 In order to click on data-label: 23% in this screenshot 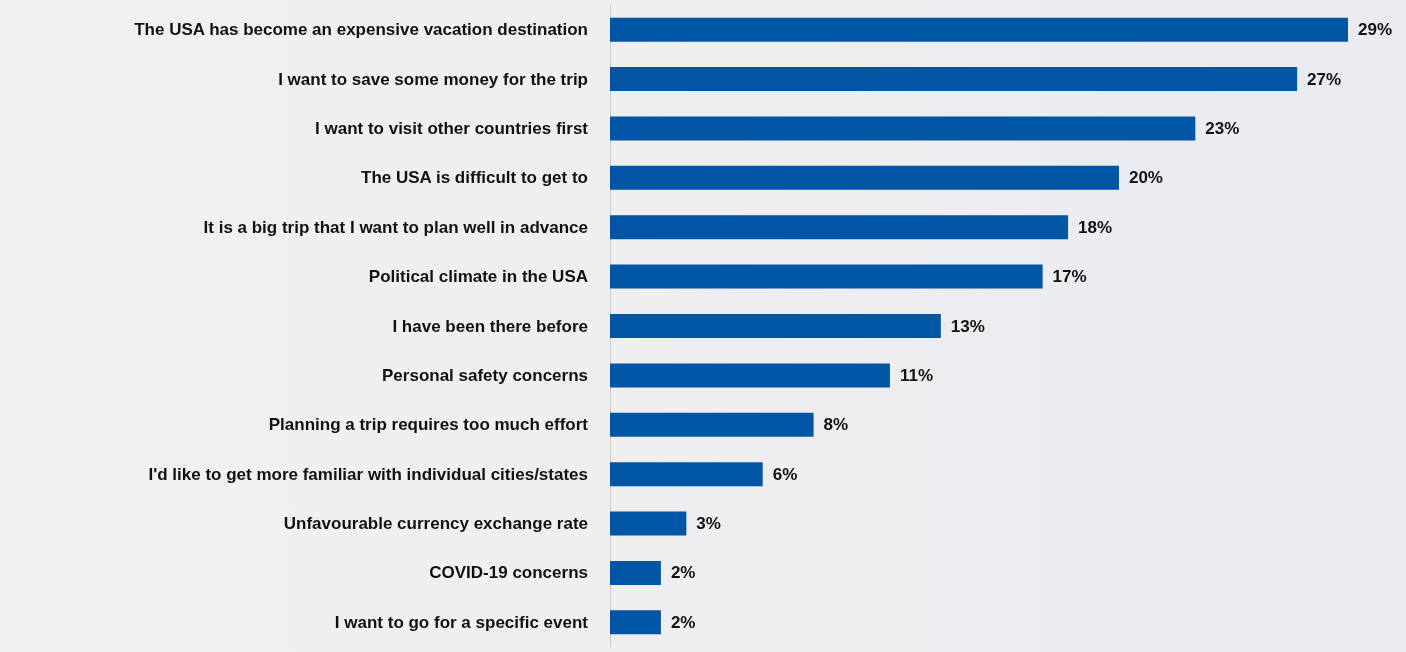, I will do `click(1222, 128)`.